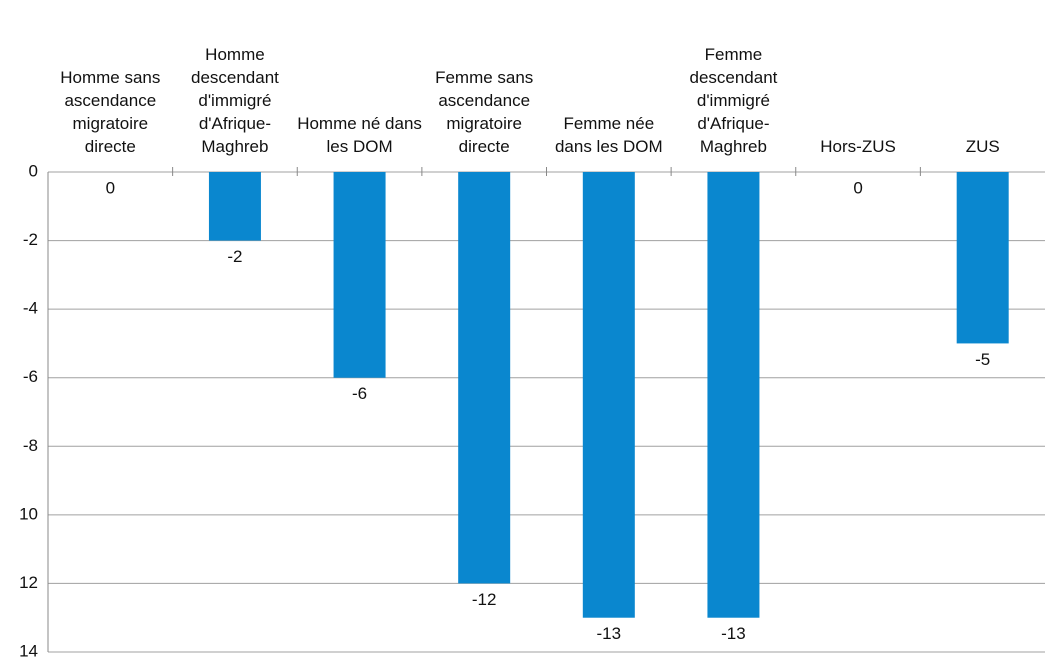 Image resolution: width=1047 pixels, height=657 pixels. Describe the element at coordinates (110, 112) in the screenshot. I see `x-tick-label: Homme sans ascendance migratoire directe` at that location.